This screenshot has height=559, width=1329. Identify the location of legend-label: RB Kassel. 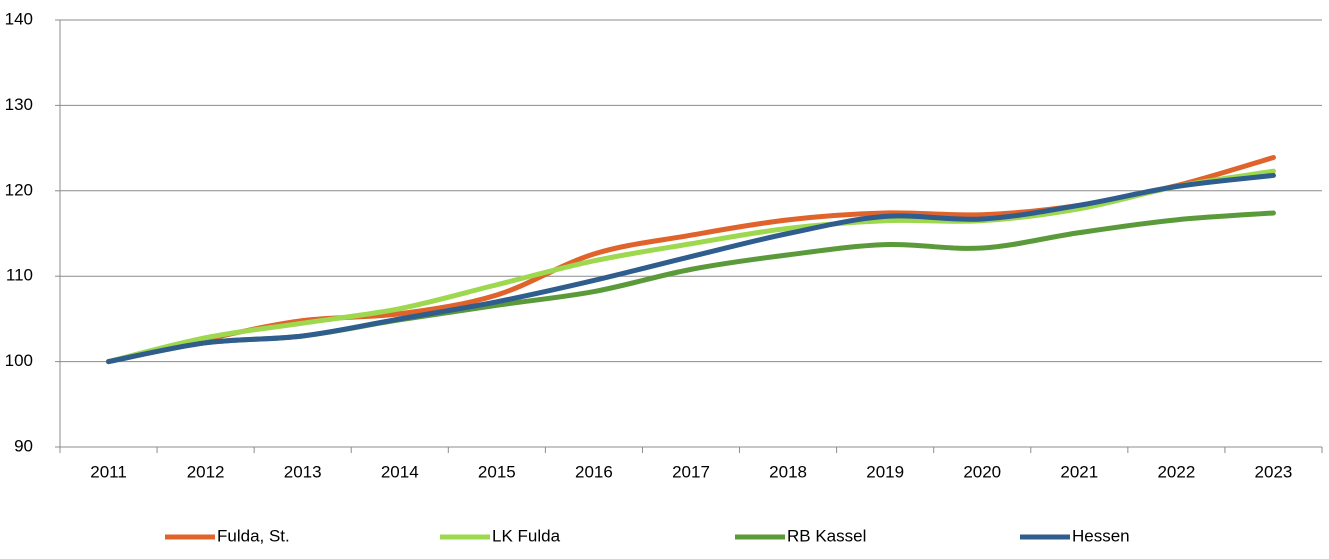
(826, 535).